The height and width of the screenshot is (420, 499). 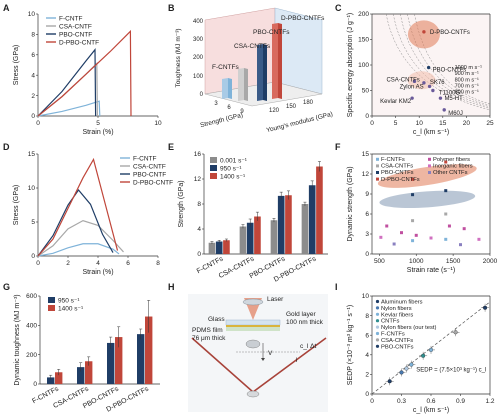 I want to click on highlight-ellipse-others, so click(x=421, y=80).